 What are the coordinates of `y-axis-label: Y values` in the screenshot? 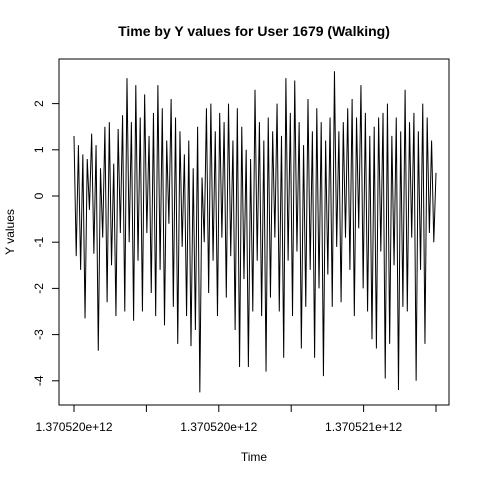 It's located at (10, 232).